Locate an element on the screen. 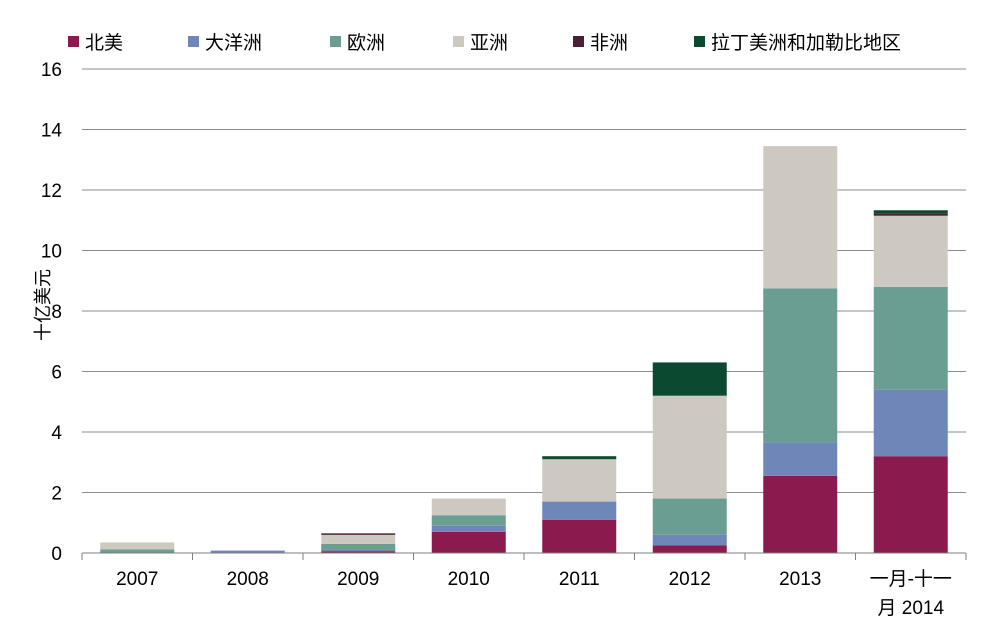  x-tick-label-7-line-1: 月 2014 is located at coordinates (910, 608).